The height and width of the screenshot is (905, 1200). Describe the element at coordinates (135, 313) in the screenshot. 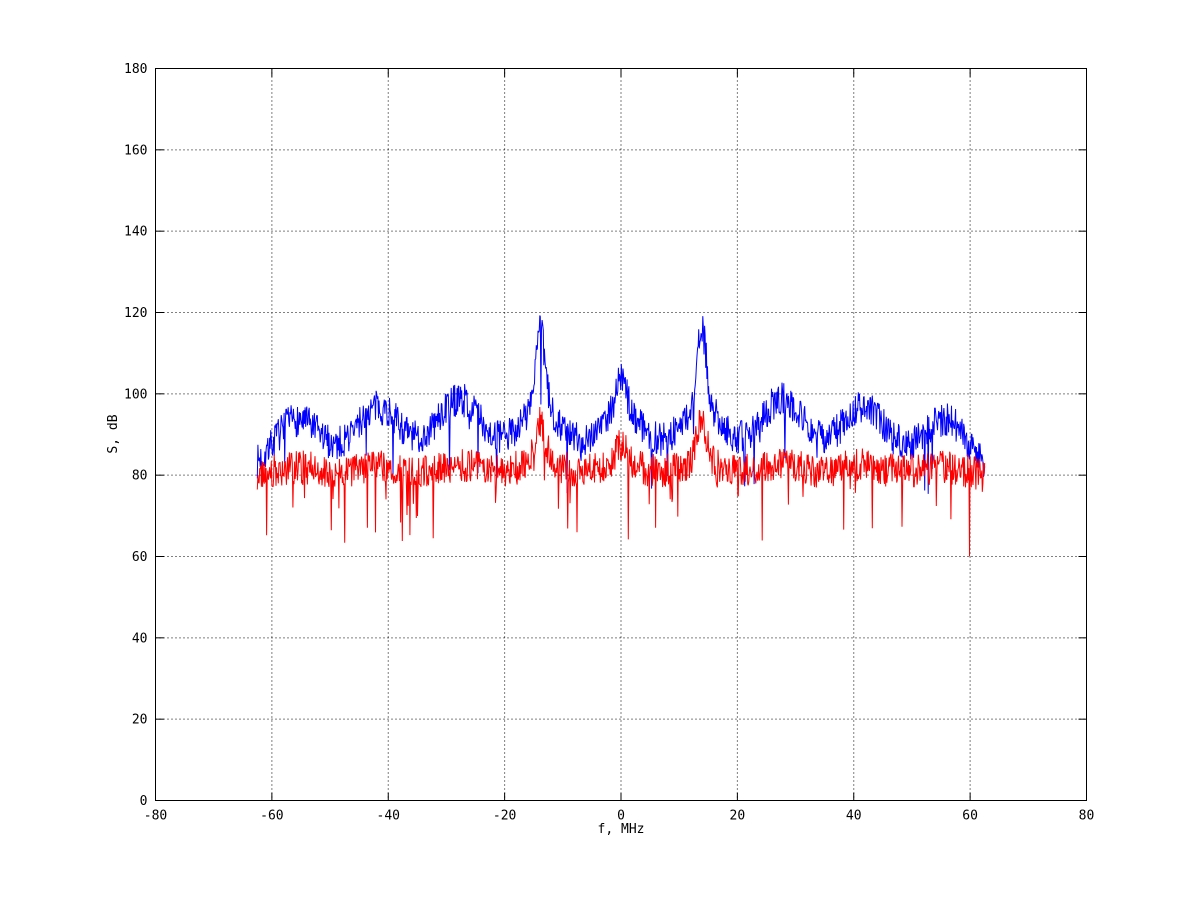

I see `y-tick-label: 120` at that location.